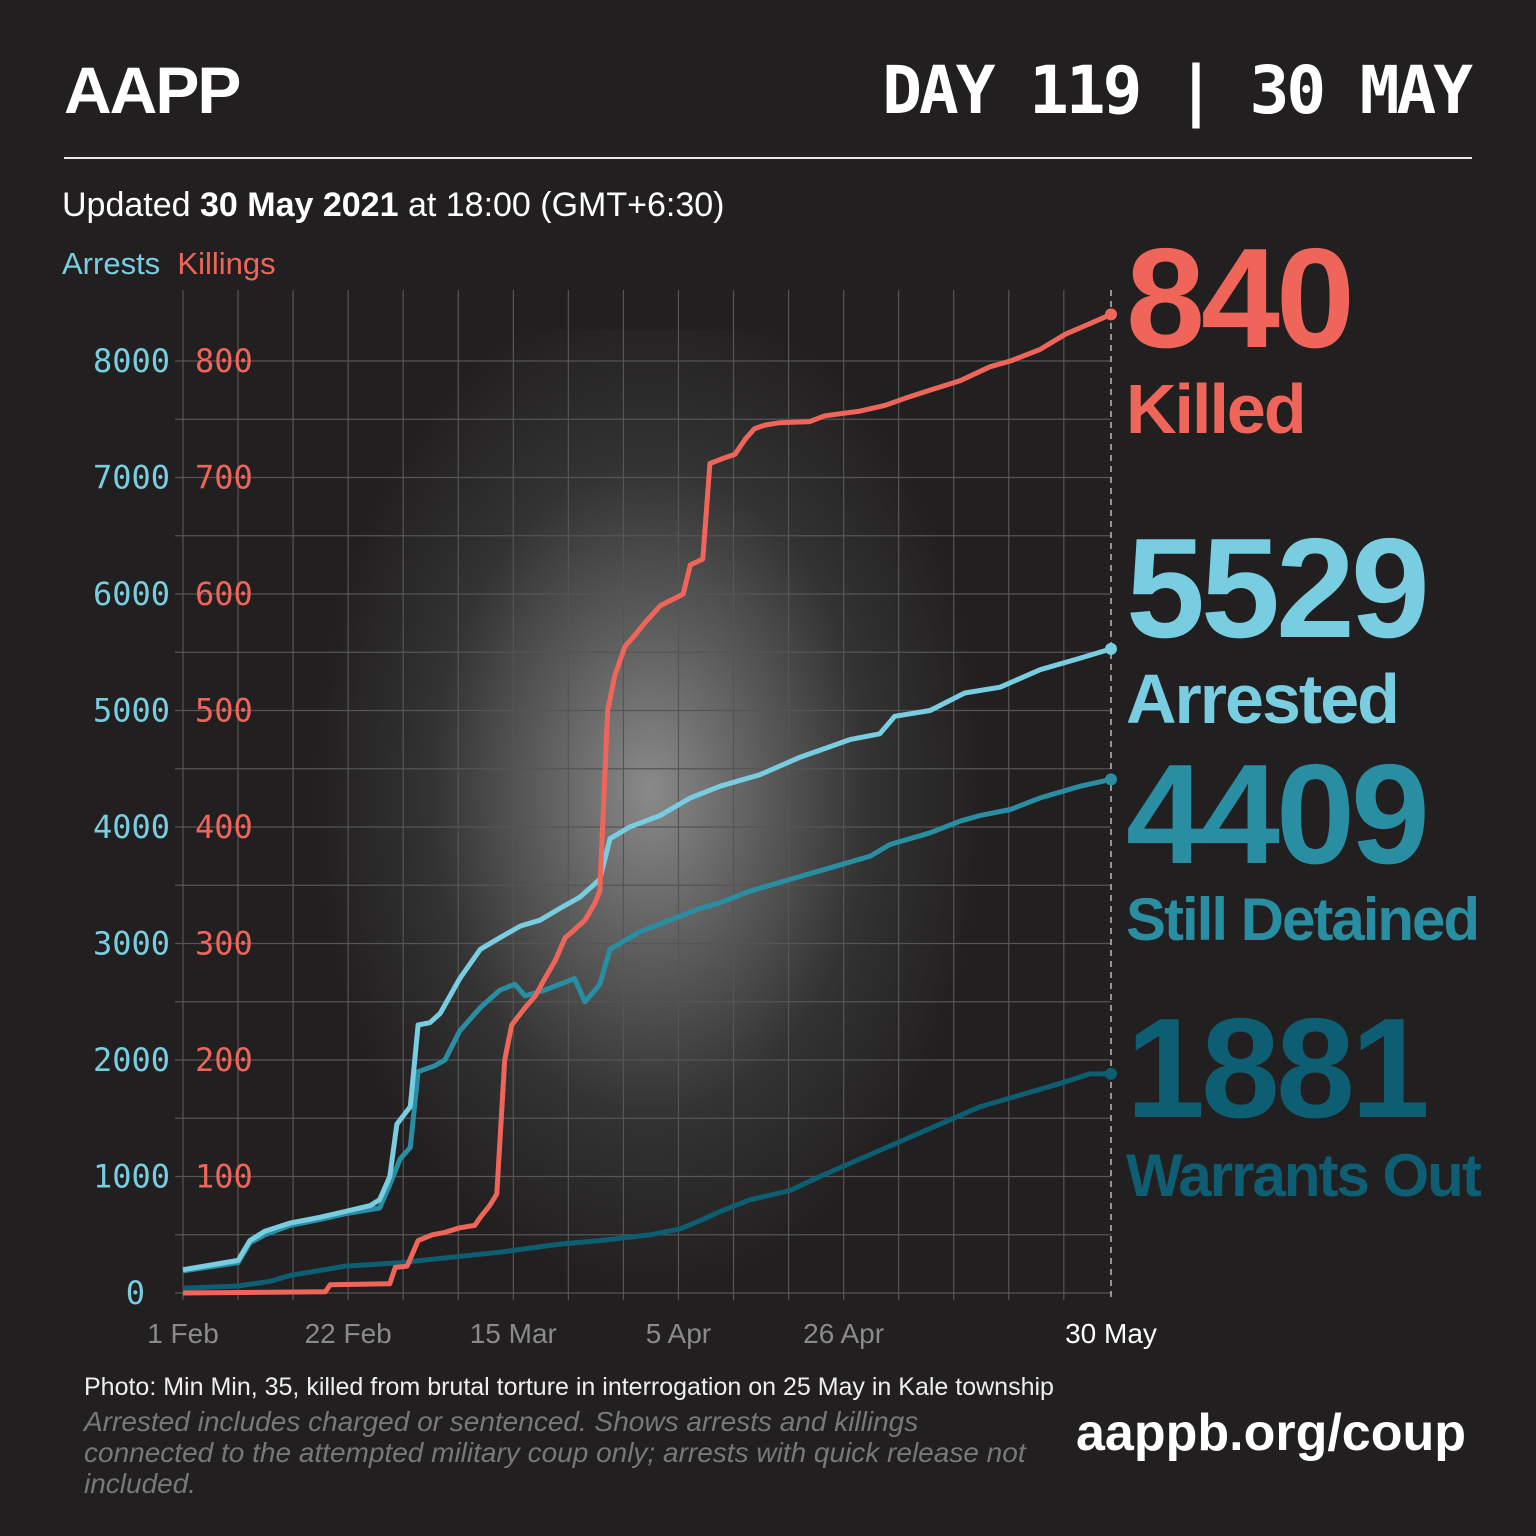 This screenshot has height=1536, width=1536. I want to click on x-tick-label: 5 Apr, so click(678, 1333).